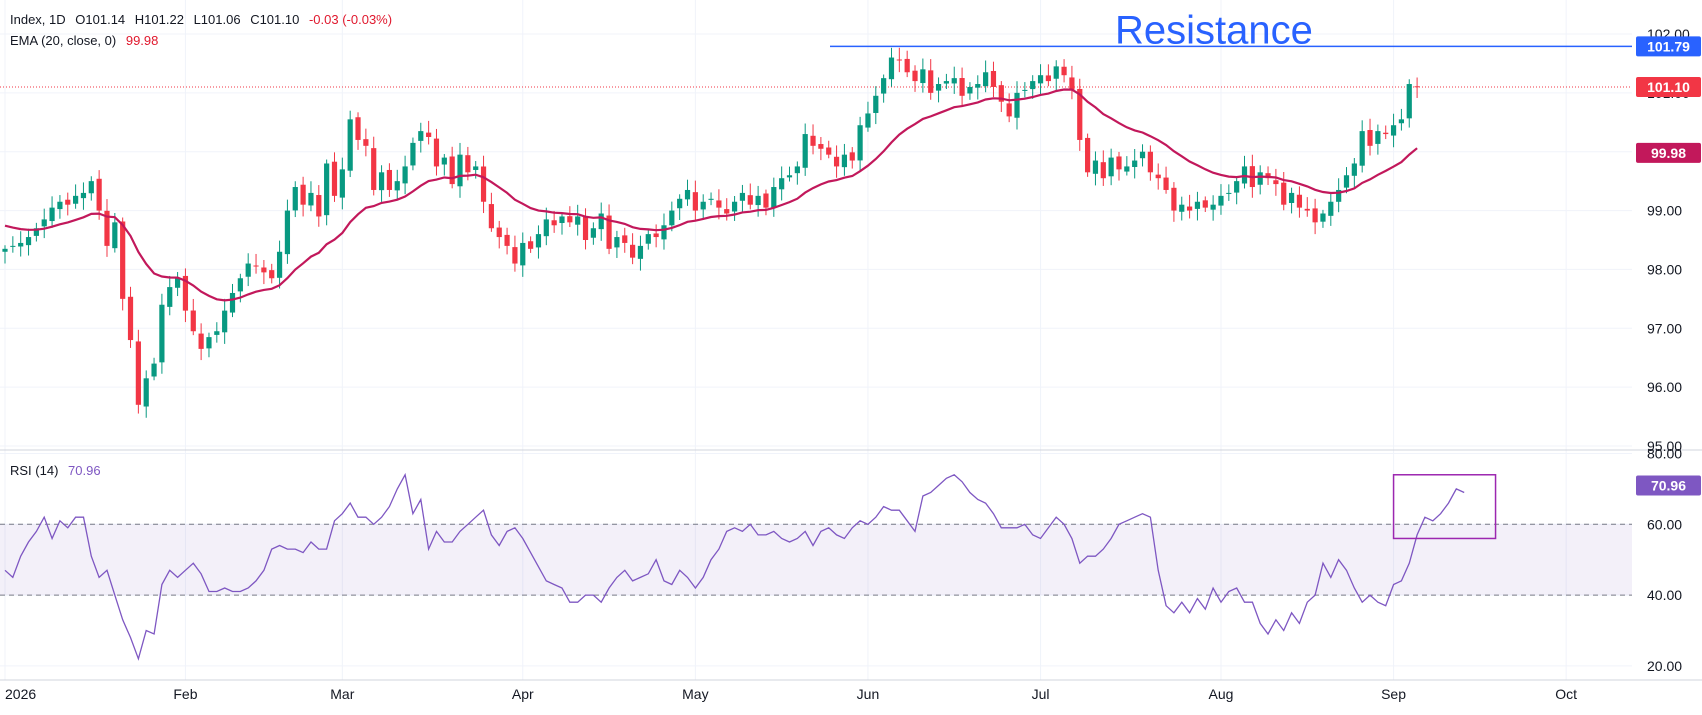 The width and height of the screenshot is (1702, 715). Describe the element at coordinates (58, 470) in the screenshot. I see `rsi-legend: RSI (14) 70.96` at that location.